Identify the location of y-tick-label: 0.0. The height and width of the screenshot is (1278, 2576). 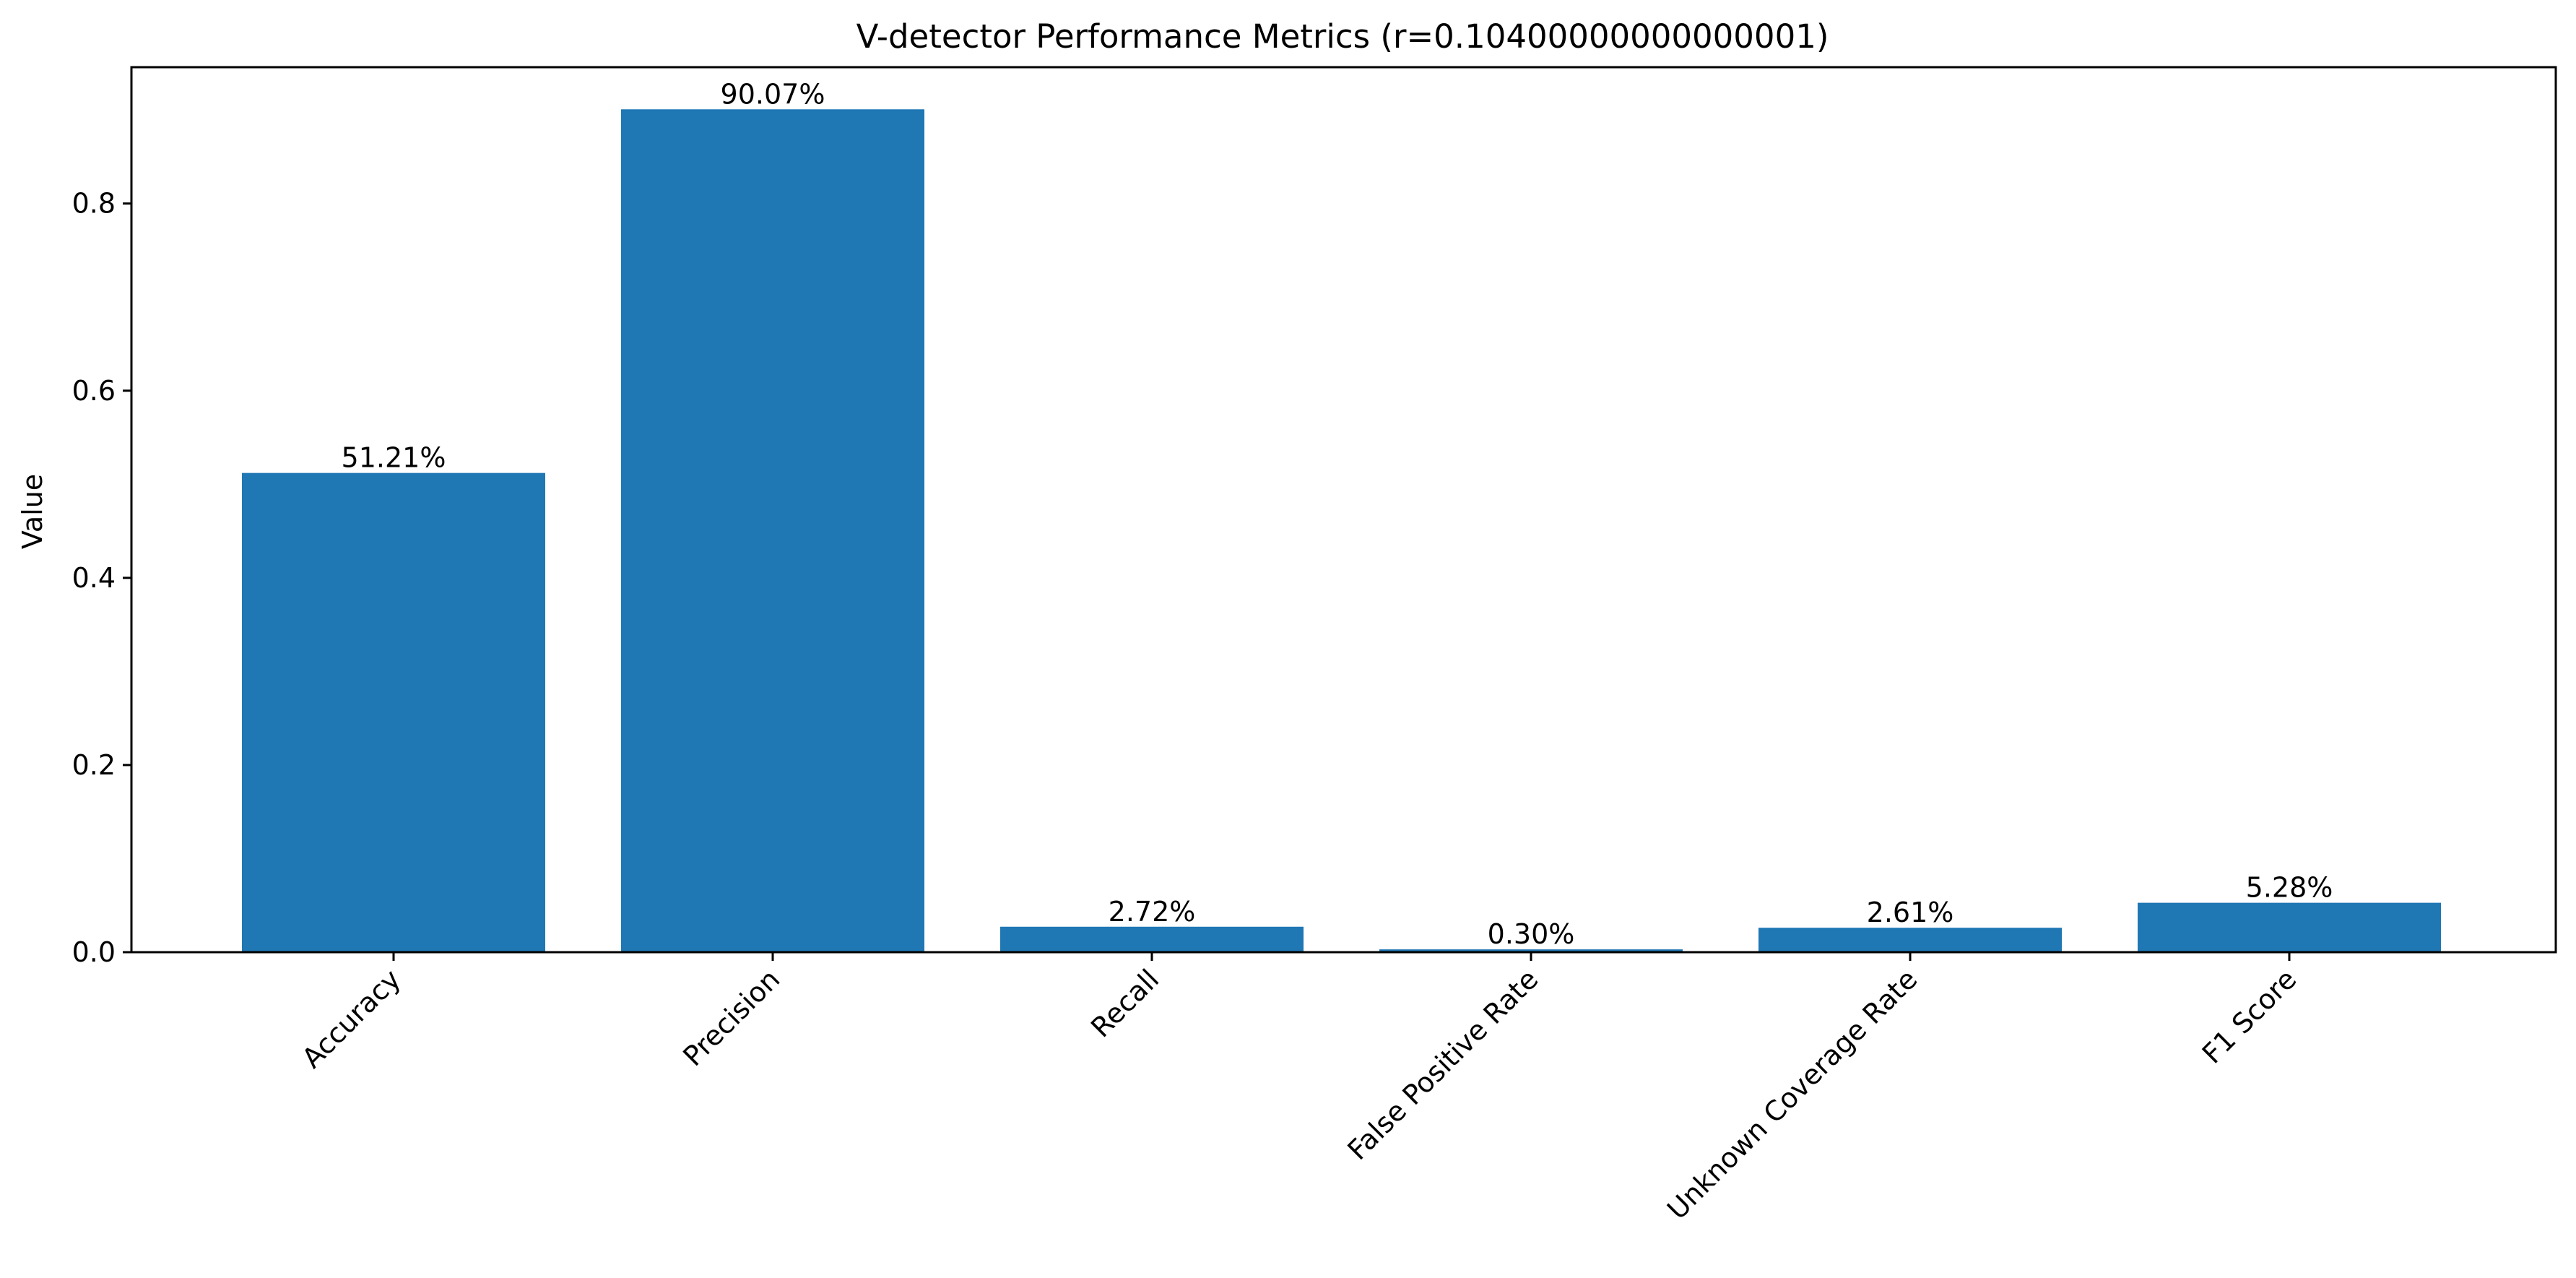
(94, 952).